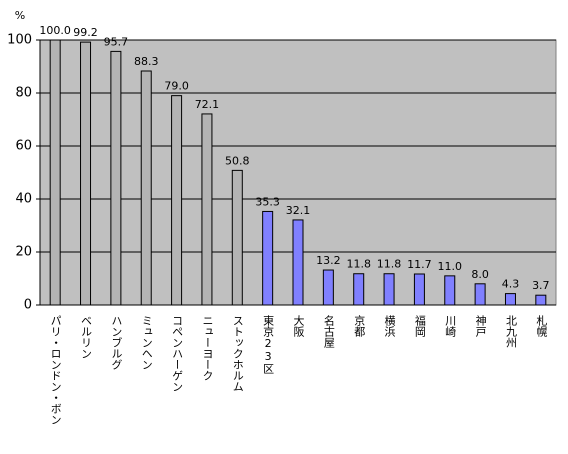  I want to click on x-tick-label: 東京23区, so click(268, 344).